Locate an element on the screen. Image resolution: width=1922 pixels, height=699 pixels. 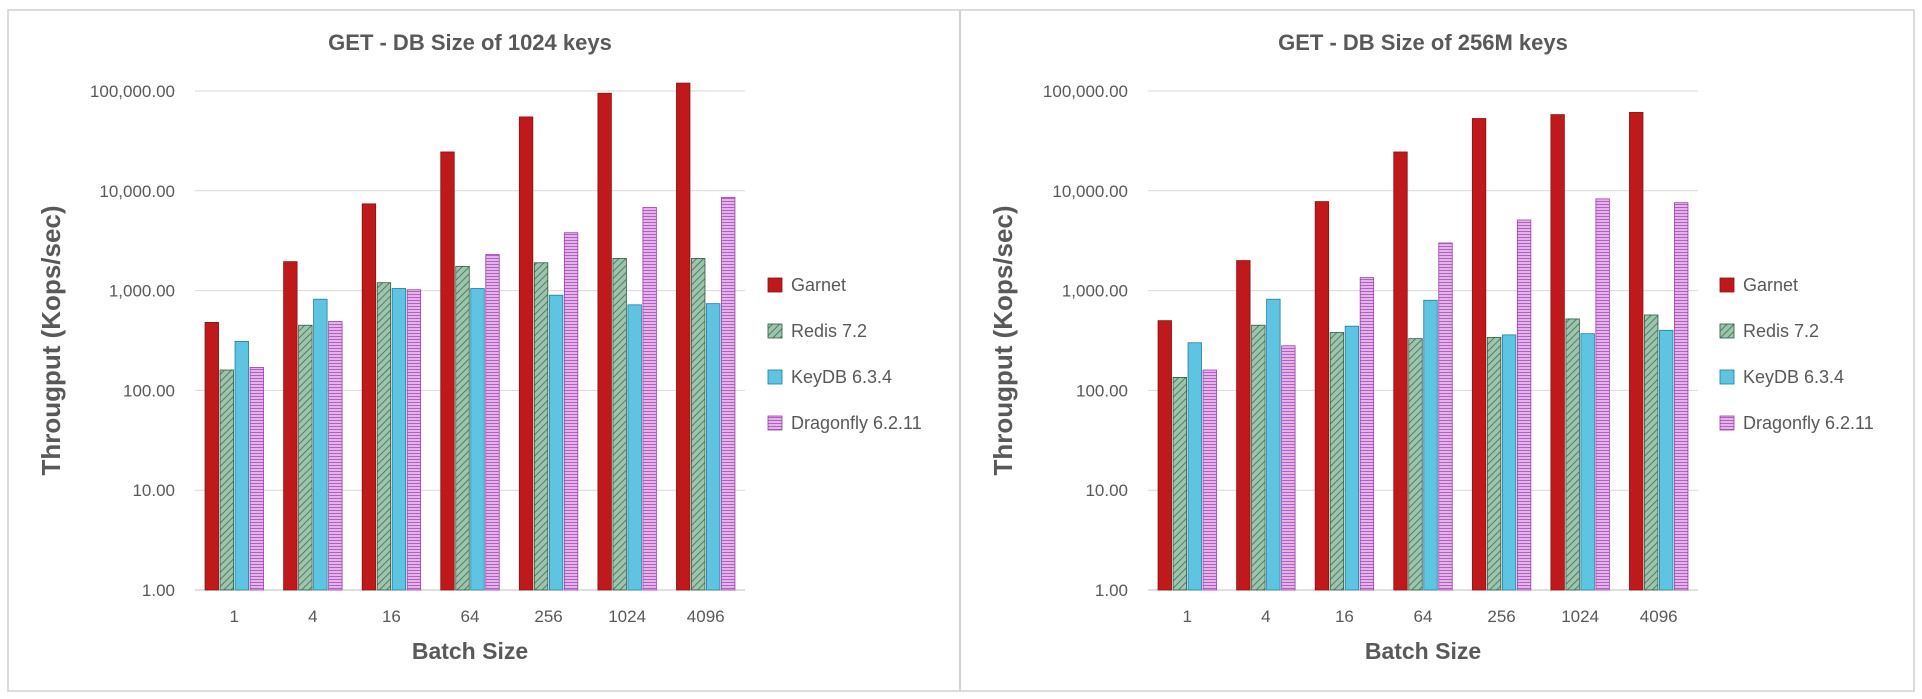
y-tick-label: 100,000.00 is located at coordinates (1085, 91).